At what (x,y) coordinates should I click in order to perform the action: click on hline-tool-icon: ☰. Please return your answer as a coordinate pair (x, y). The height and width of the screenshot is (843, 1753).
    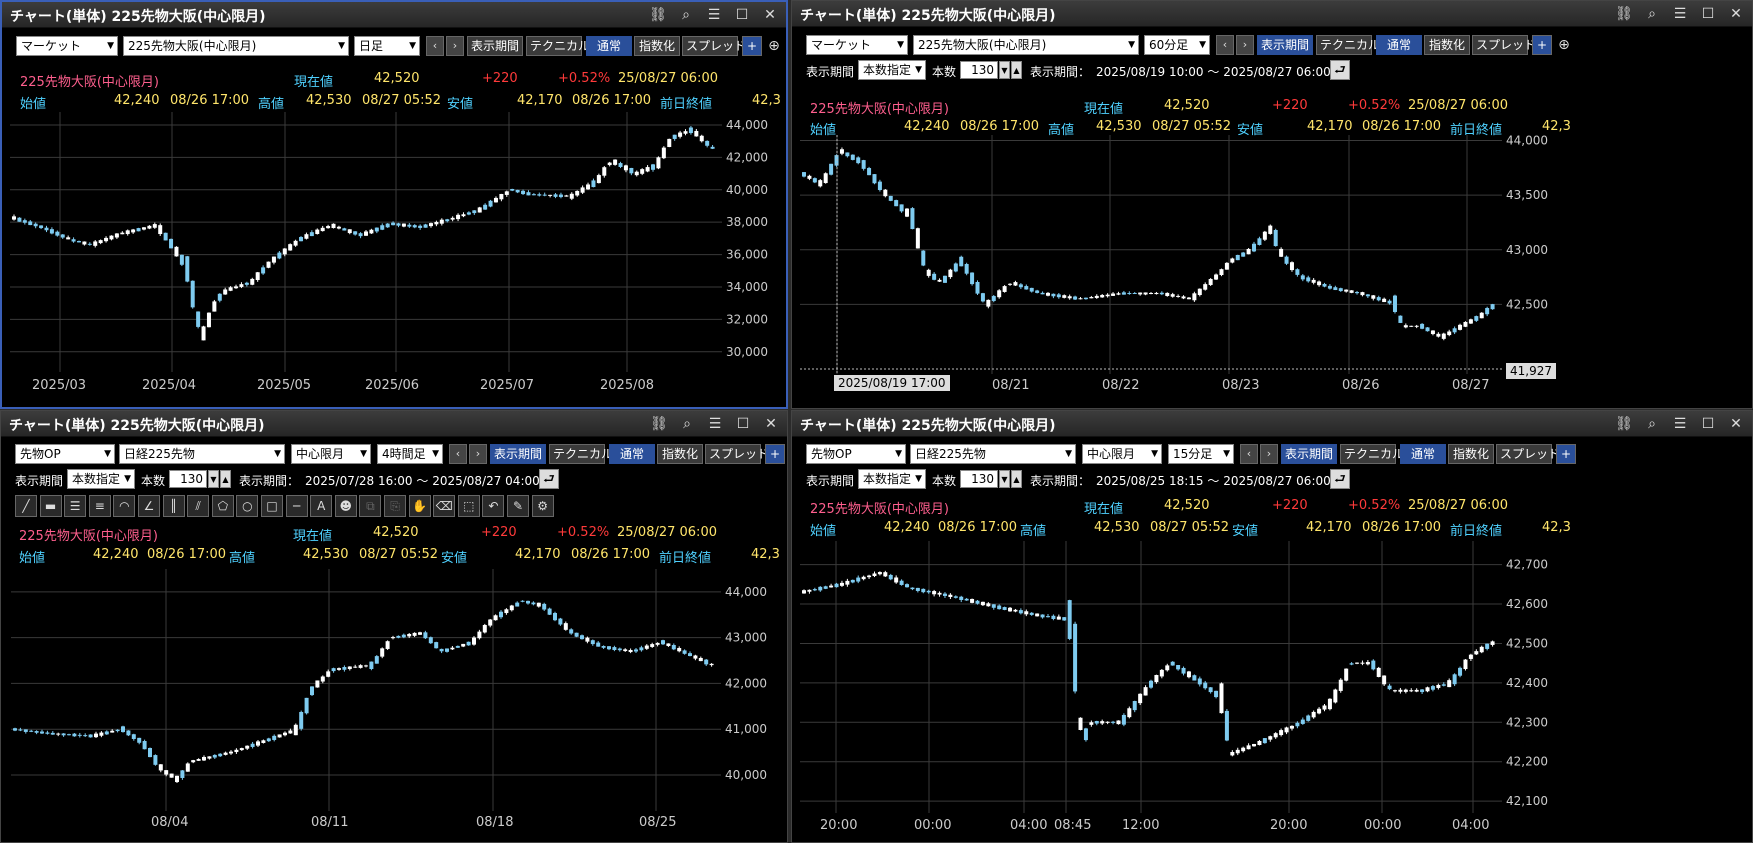
    Looking at the image, I should click on (75, 506).